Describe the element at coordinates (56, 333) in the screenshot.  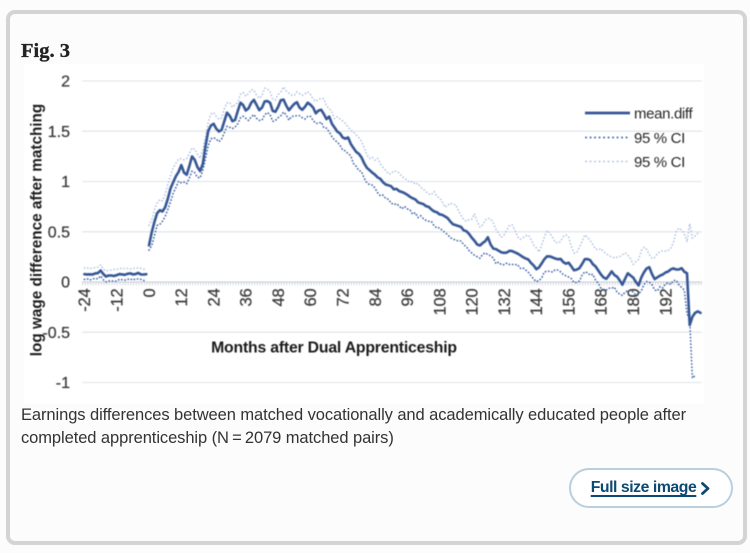
I see `svg-text: -0.5` at that location.